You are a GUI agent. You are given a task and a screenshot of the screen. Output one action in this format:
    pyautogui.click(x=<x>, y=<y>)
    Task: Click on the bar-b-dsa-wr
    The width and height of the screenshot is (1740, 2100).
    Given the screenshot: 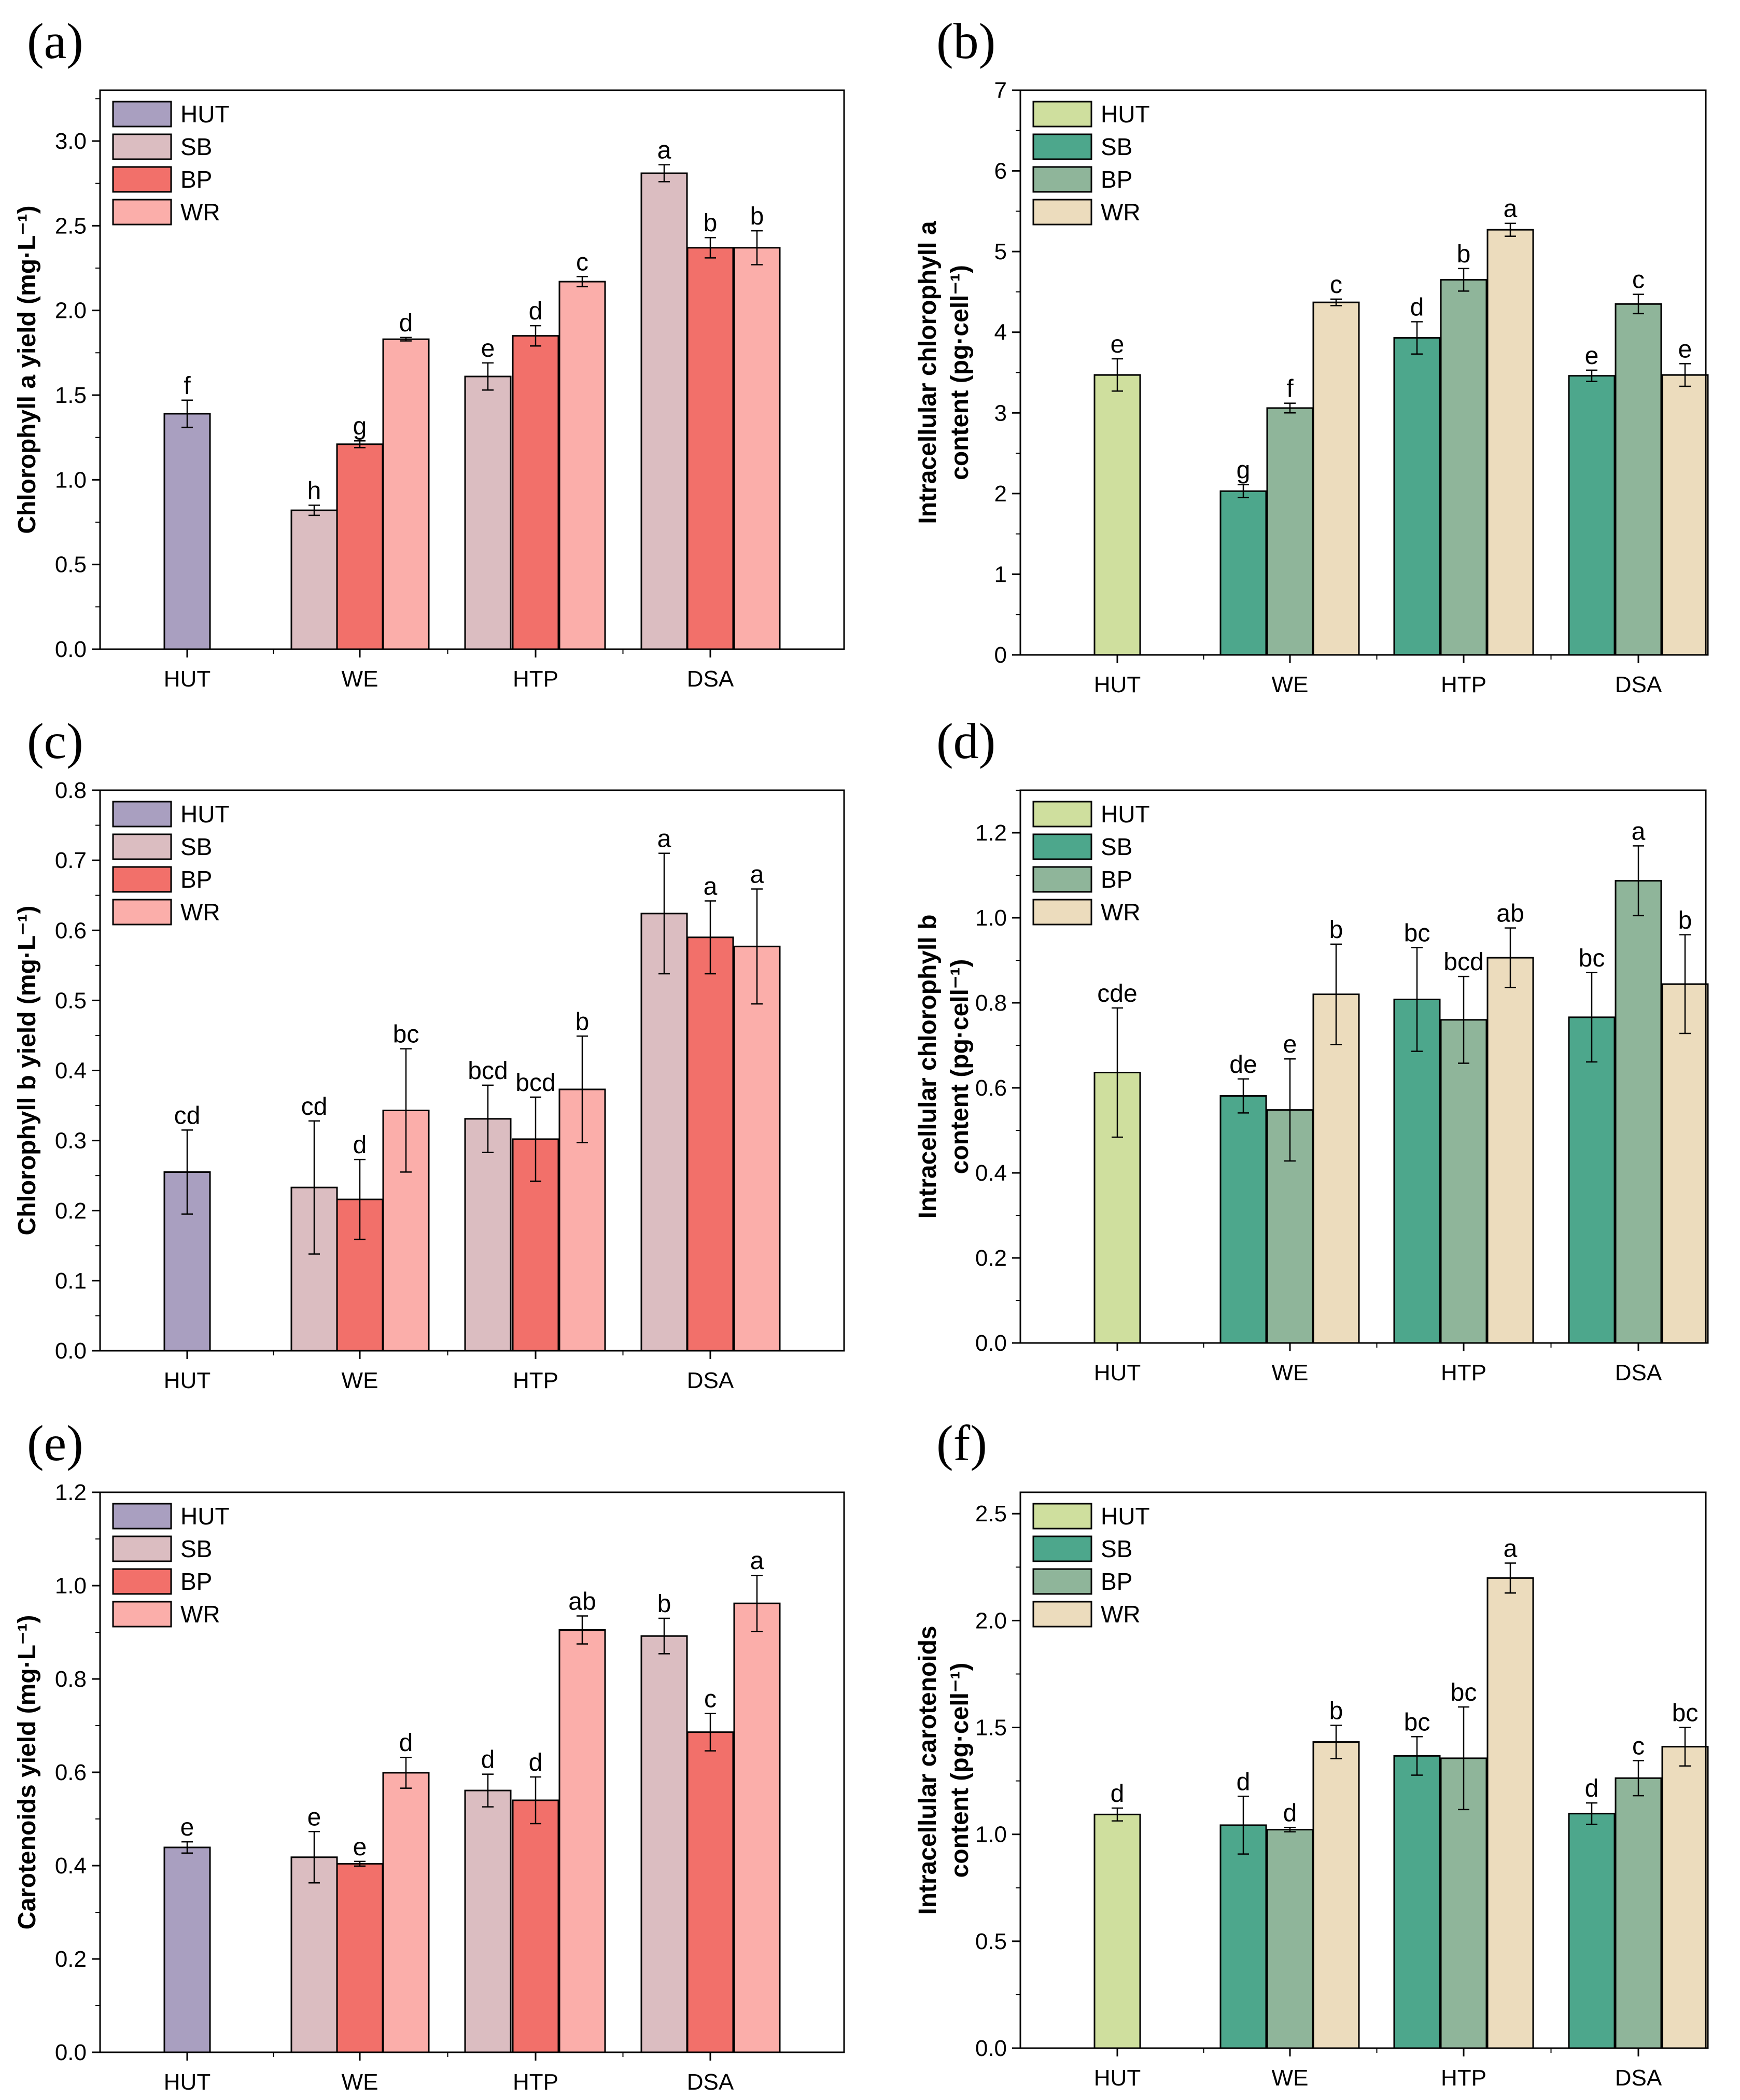 What is the action you would take?
    pyautogui.click(x=1685, y=515)
    